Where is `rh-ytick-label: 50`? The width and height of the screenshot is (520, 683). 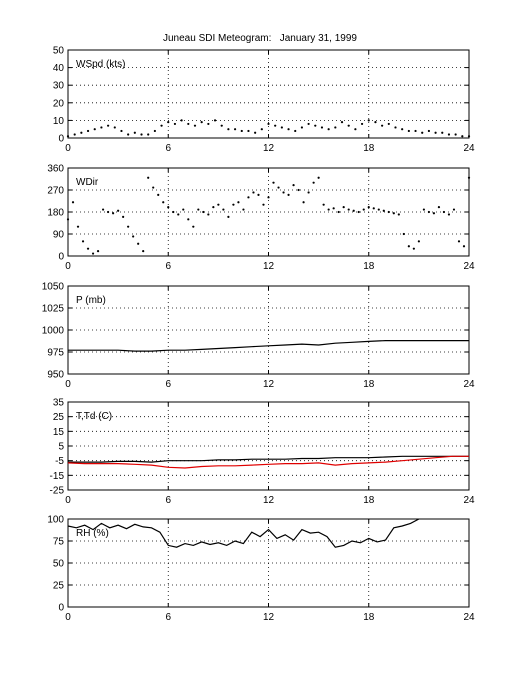 rh-ytick-label: 50 is located at coordinates (59, 564).